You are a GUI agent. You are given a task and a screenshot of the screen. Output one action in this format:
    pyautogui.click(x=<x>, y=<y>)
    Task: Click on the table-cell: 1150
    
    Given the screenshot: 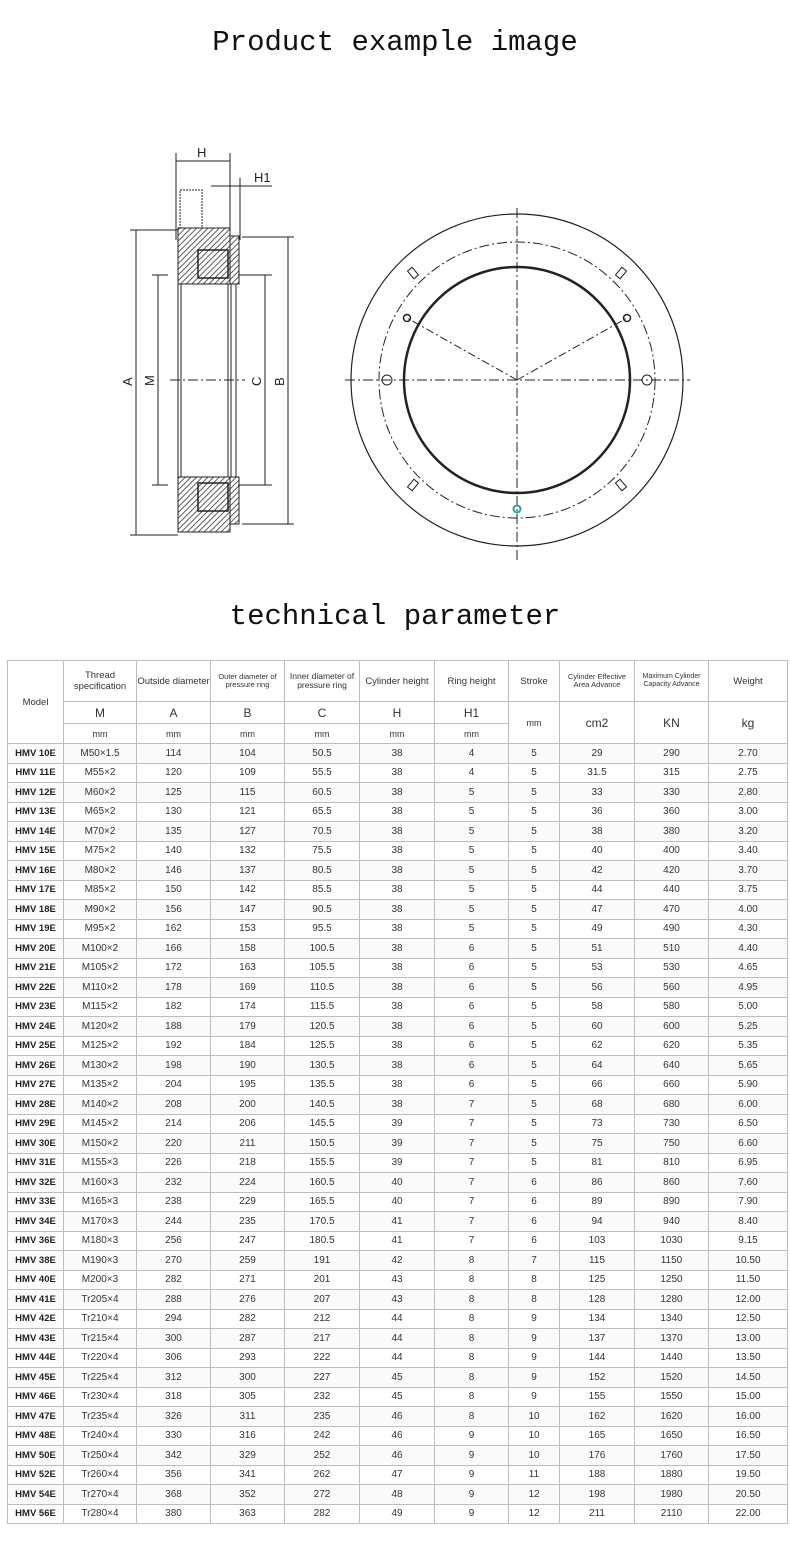 What is the action you would take?
    pyautogui.click(x=671, y=1260)
    